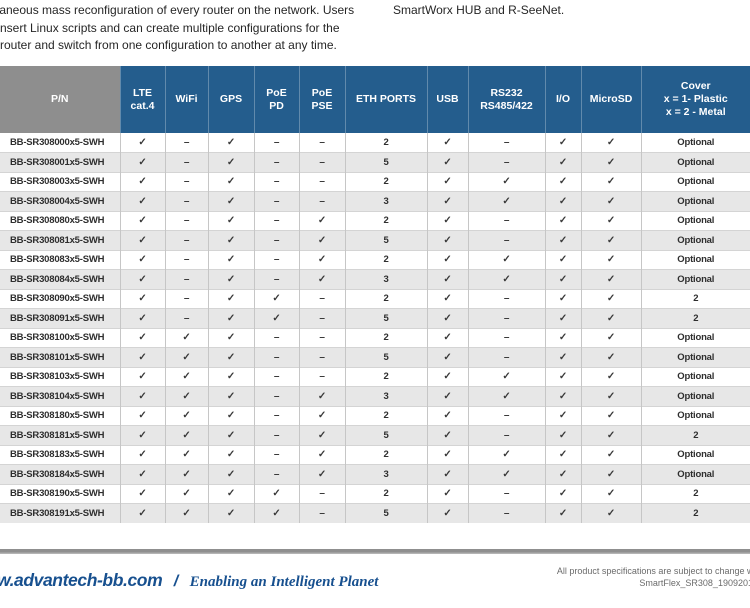 The image size is (750, 608). I want to click on part-number-cell: BB-SR308100x5-SWH, so click(60, 337).